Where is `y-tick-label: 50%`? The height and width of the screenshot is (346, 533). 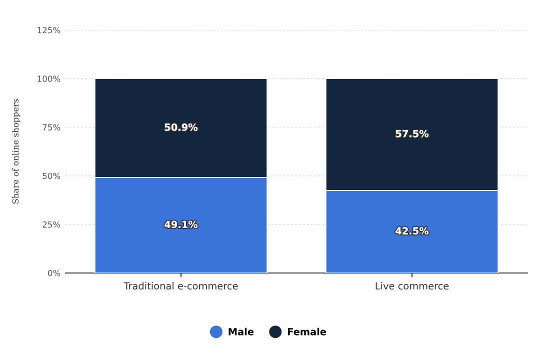
y-tick-label: 50% is located at coordinates (51, 176).